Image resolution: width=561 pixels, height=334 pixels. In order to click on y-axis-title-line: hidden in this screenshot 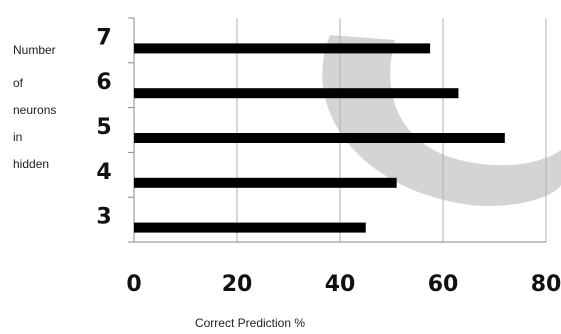, I will do `click(31, 164)`.